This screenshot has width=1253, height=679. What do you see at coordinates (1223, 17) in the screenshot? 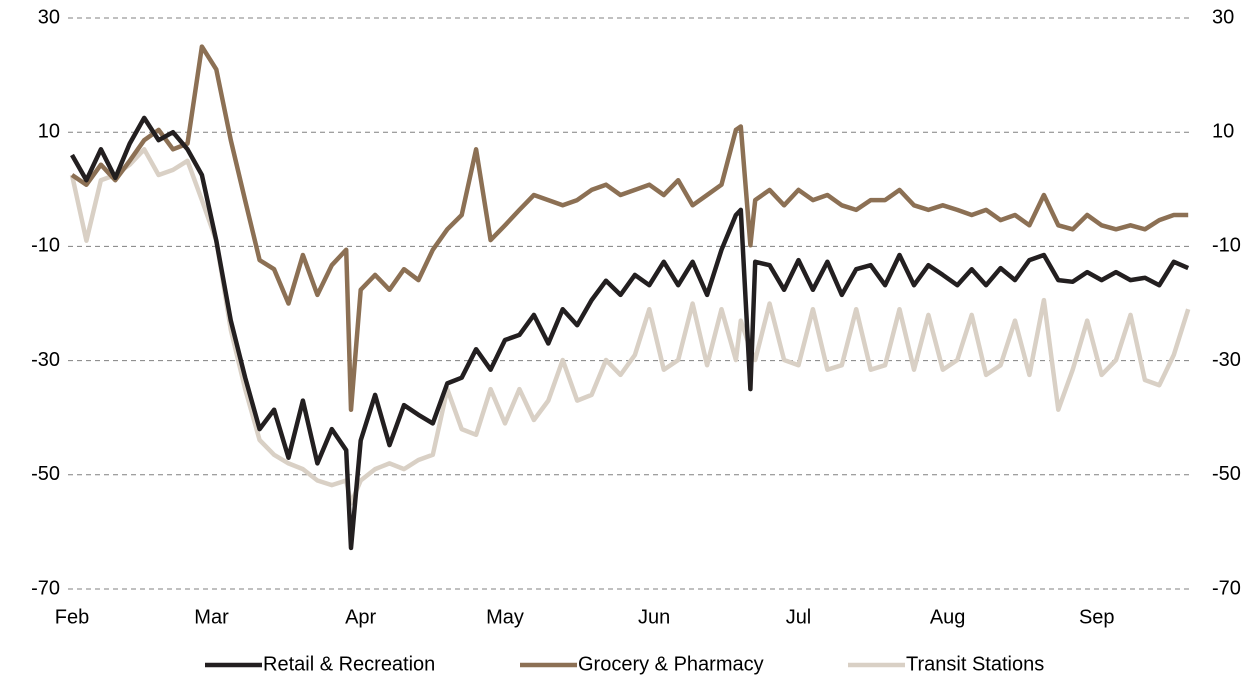
I see `y-tick-label-right: 30` at bounding box center [1223, 17].